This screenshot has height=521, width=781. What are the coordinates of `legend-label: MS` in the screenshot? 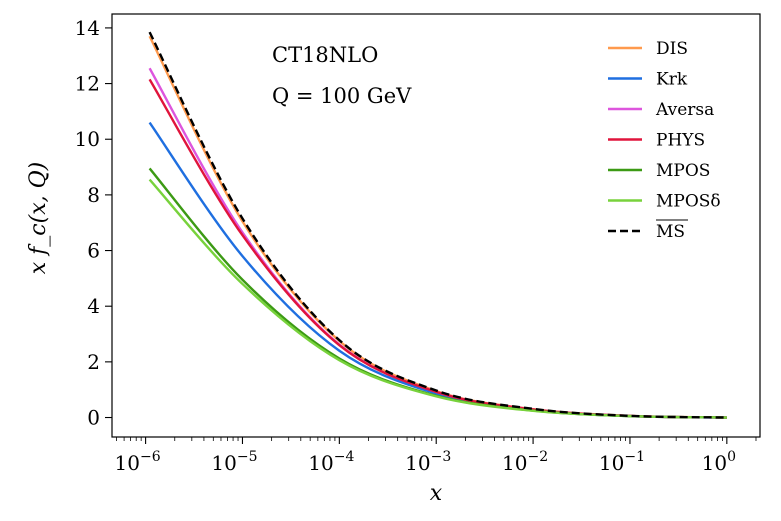 It's located at (670, 232).